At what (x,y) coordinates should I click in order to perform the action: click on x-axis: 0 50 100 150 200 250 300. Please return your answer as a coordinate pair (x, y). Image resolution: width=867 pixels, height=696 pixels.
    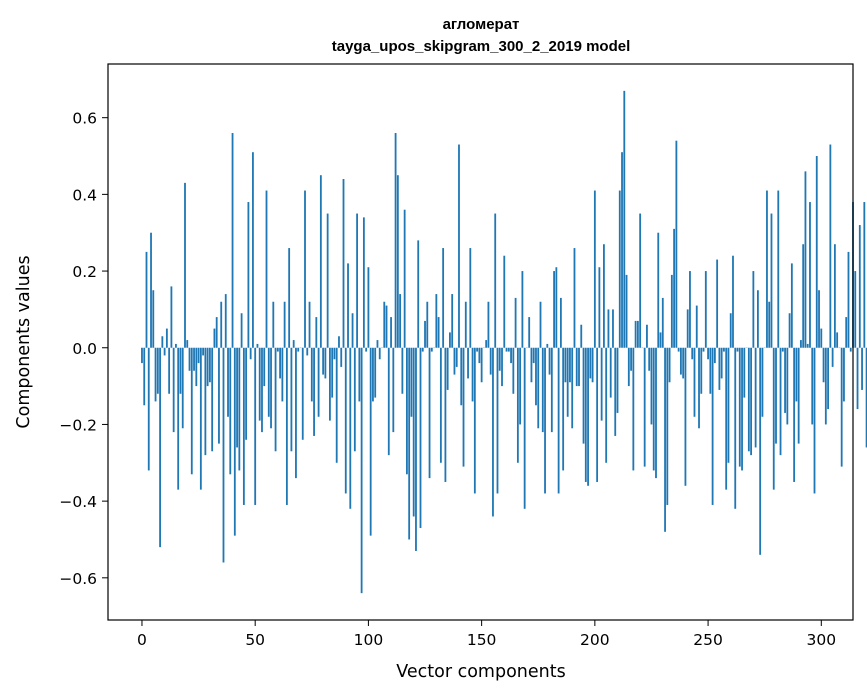
    Looking at the image, I should click on (486, 634).